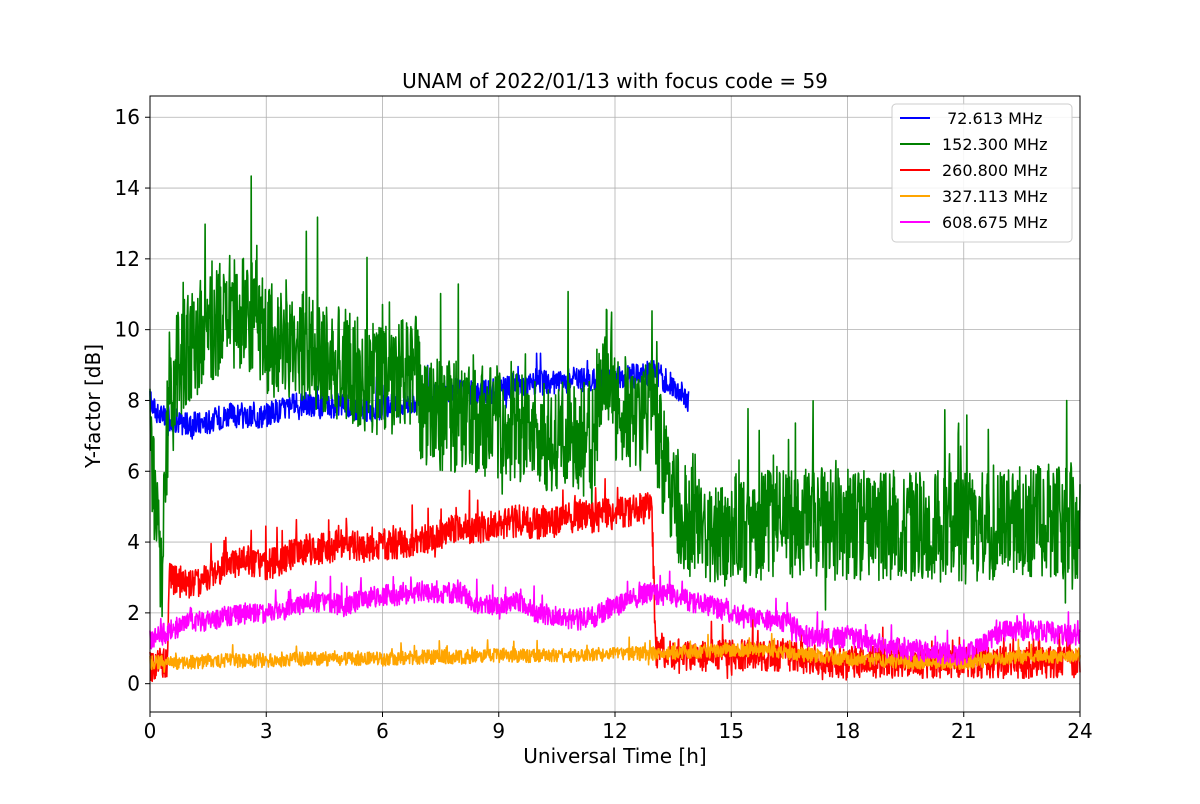 This screenshot has width=1200, height=804. I want to click on x-ticks: 0 3 6 9 12 15 18 21 24, so click(618, 727).